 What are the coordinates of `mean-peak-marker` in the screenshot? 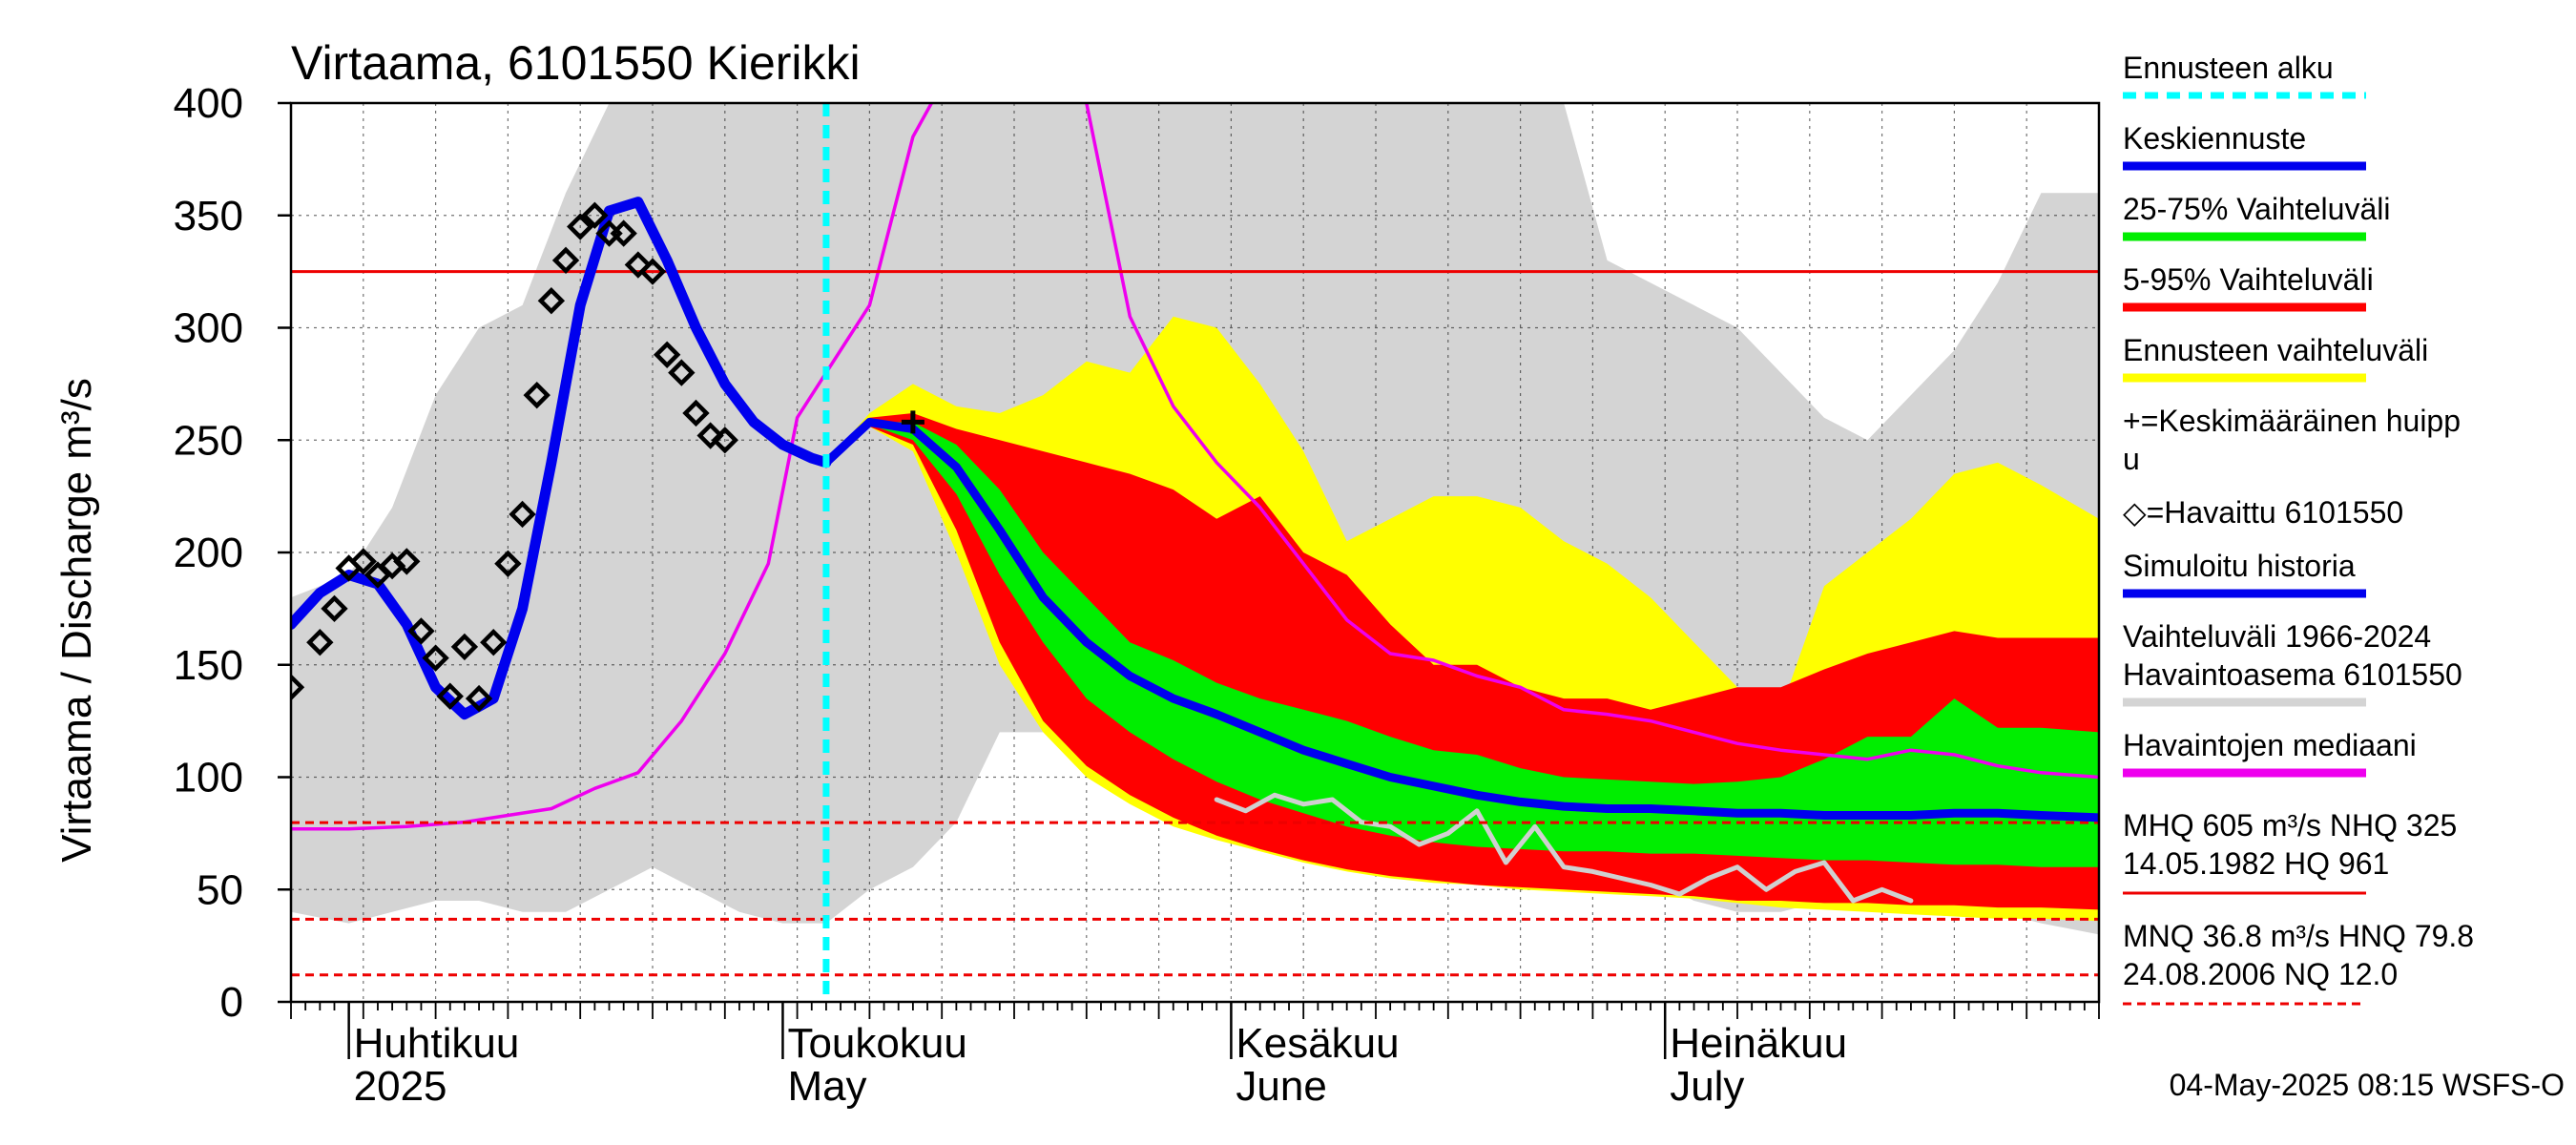 It's located at (912, 422).